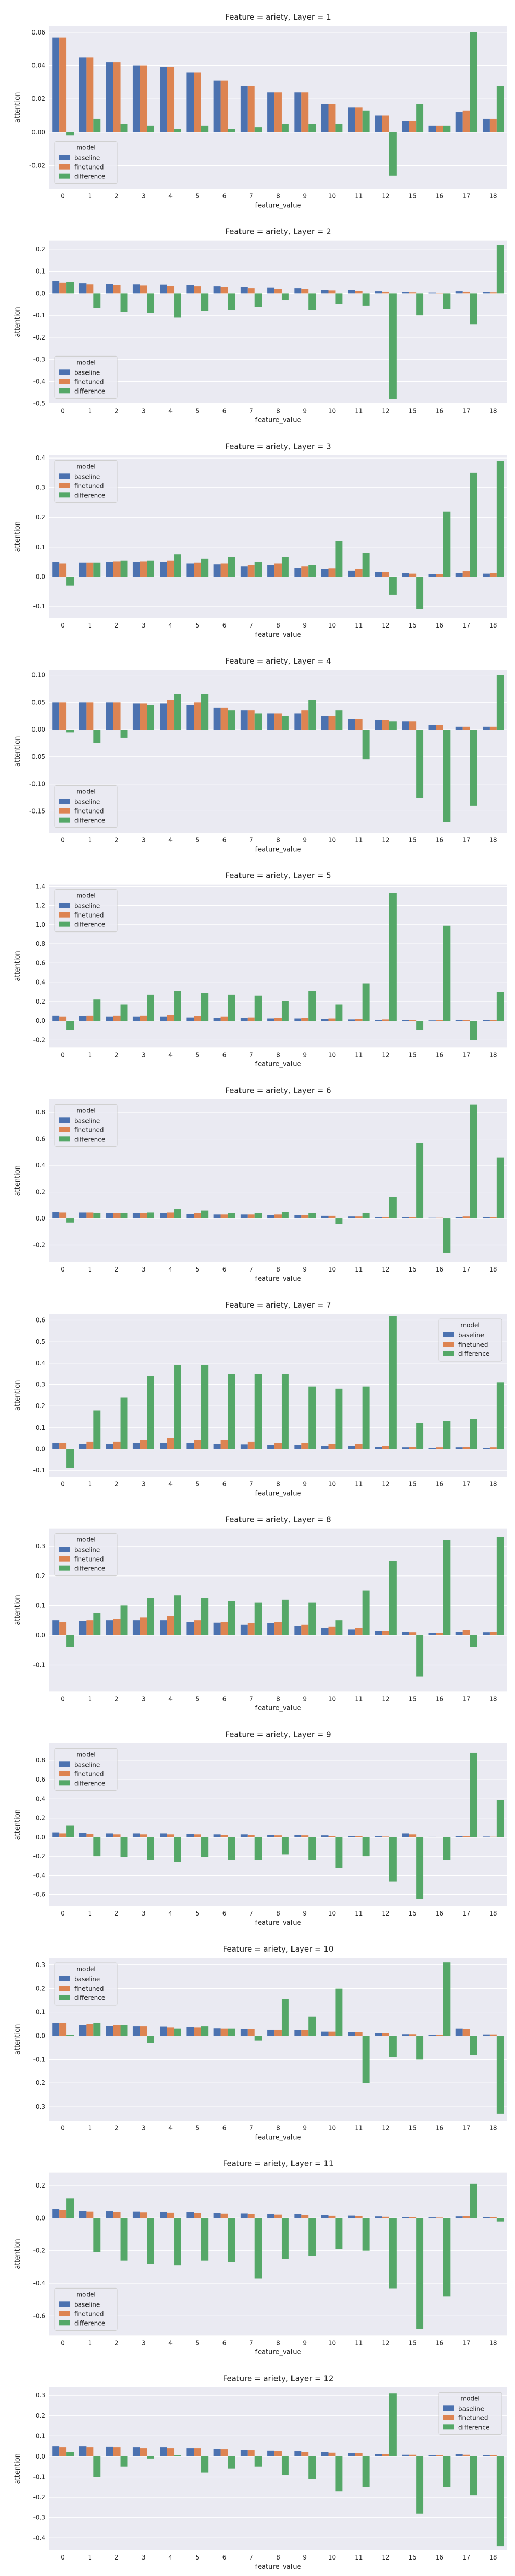 This screenshot has width=515, height=2576. I want to click on y-tick-label: -0.10, so click(37, 785).